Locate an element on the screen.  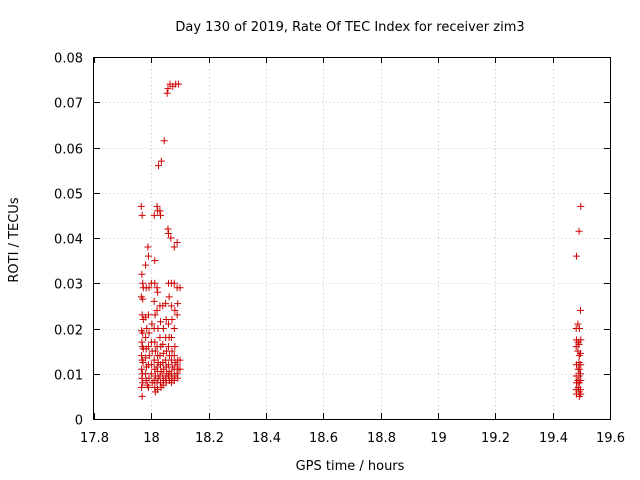
y-tick-label: 0.04 is located at coordinates (68, 240).